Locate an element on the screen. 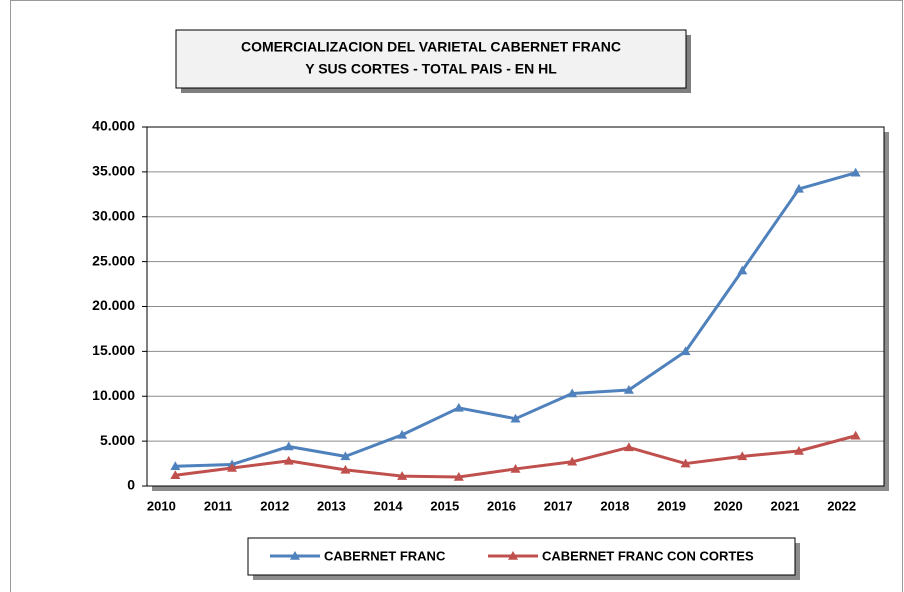  x-tick-label: 2018 is located at coordinates (614, 505).